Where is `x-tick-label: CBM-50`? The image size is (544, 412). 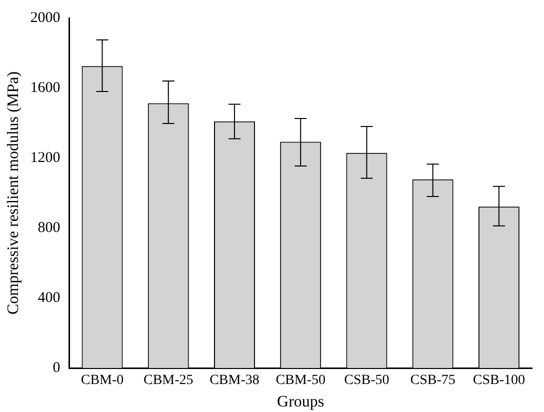
x-tick-label: CBM-50 is located at coordinates (301, 380).